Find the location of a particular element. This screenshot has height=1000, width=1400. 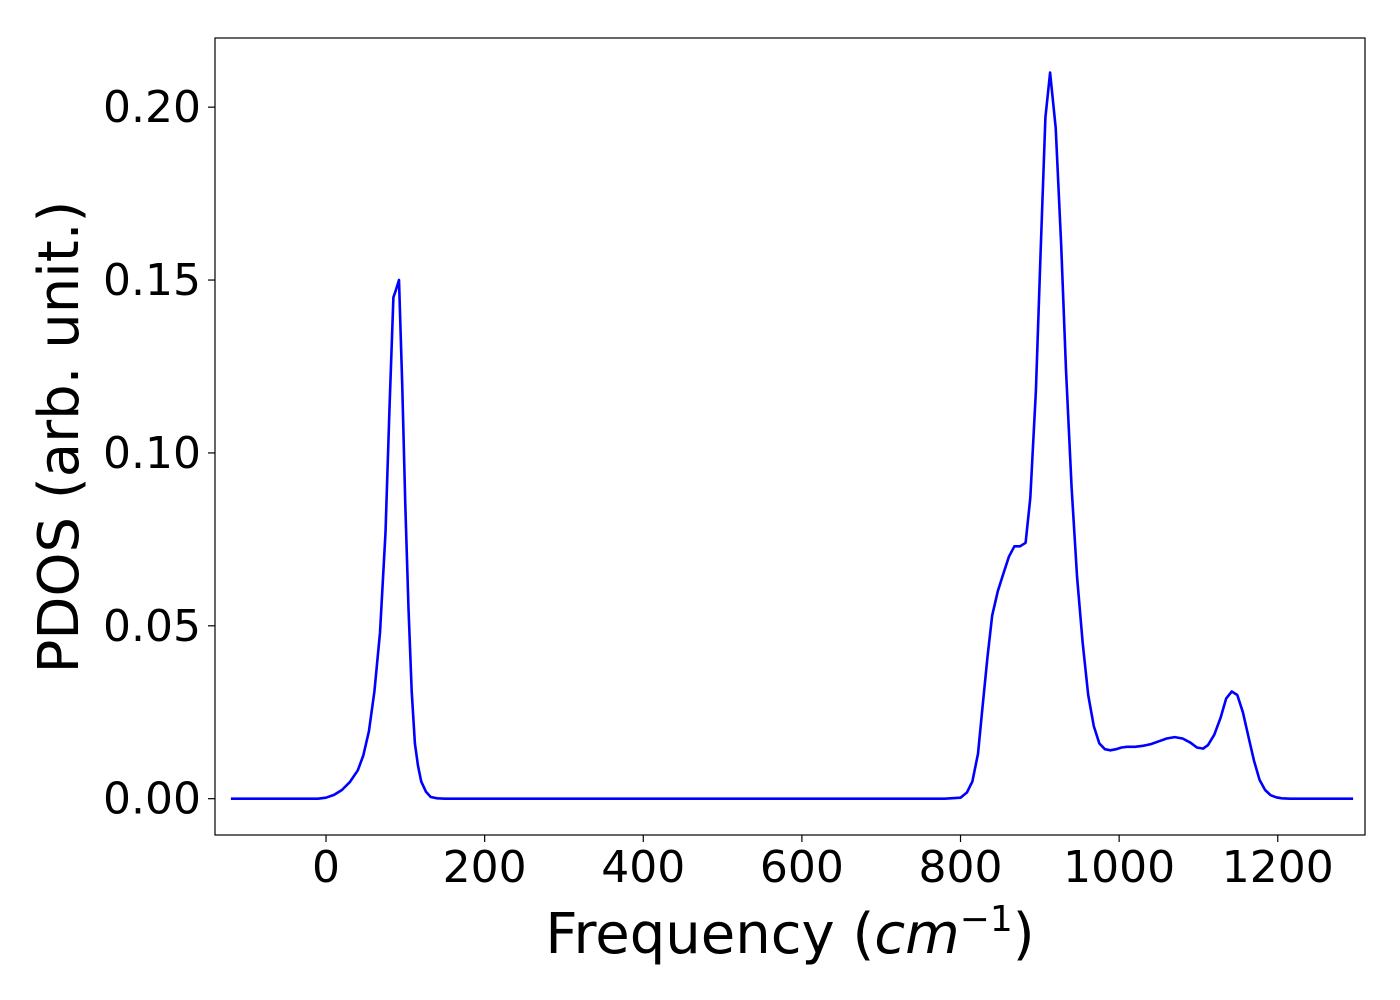

x-tick-label: 800 is located at coordinates (961, 867).